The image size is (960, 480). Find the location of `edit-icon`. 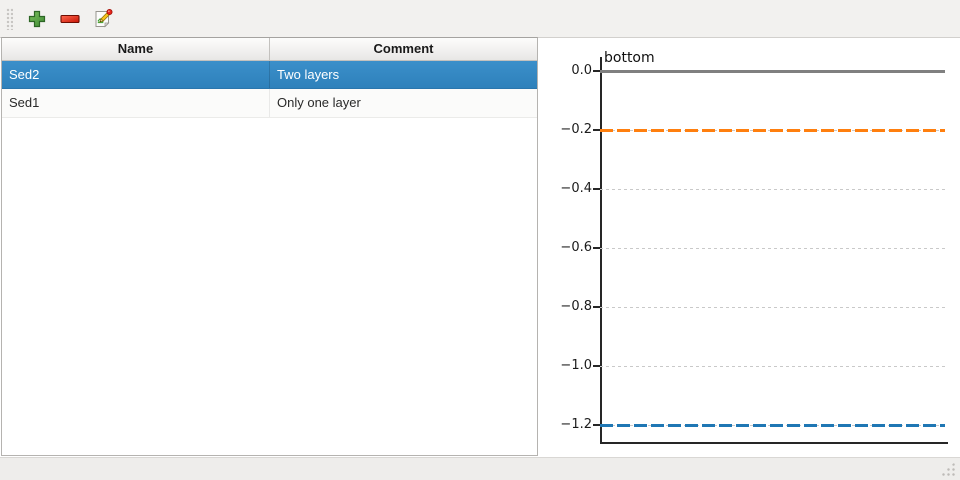

edit-icon is located at coordinates (104, 17).